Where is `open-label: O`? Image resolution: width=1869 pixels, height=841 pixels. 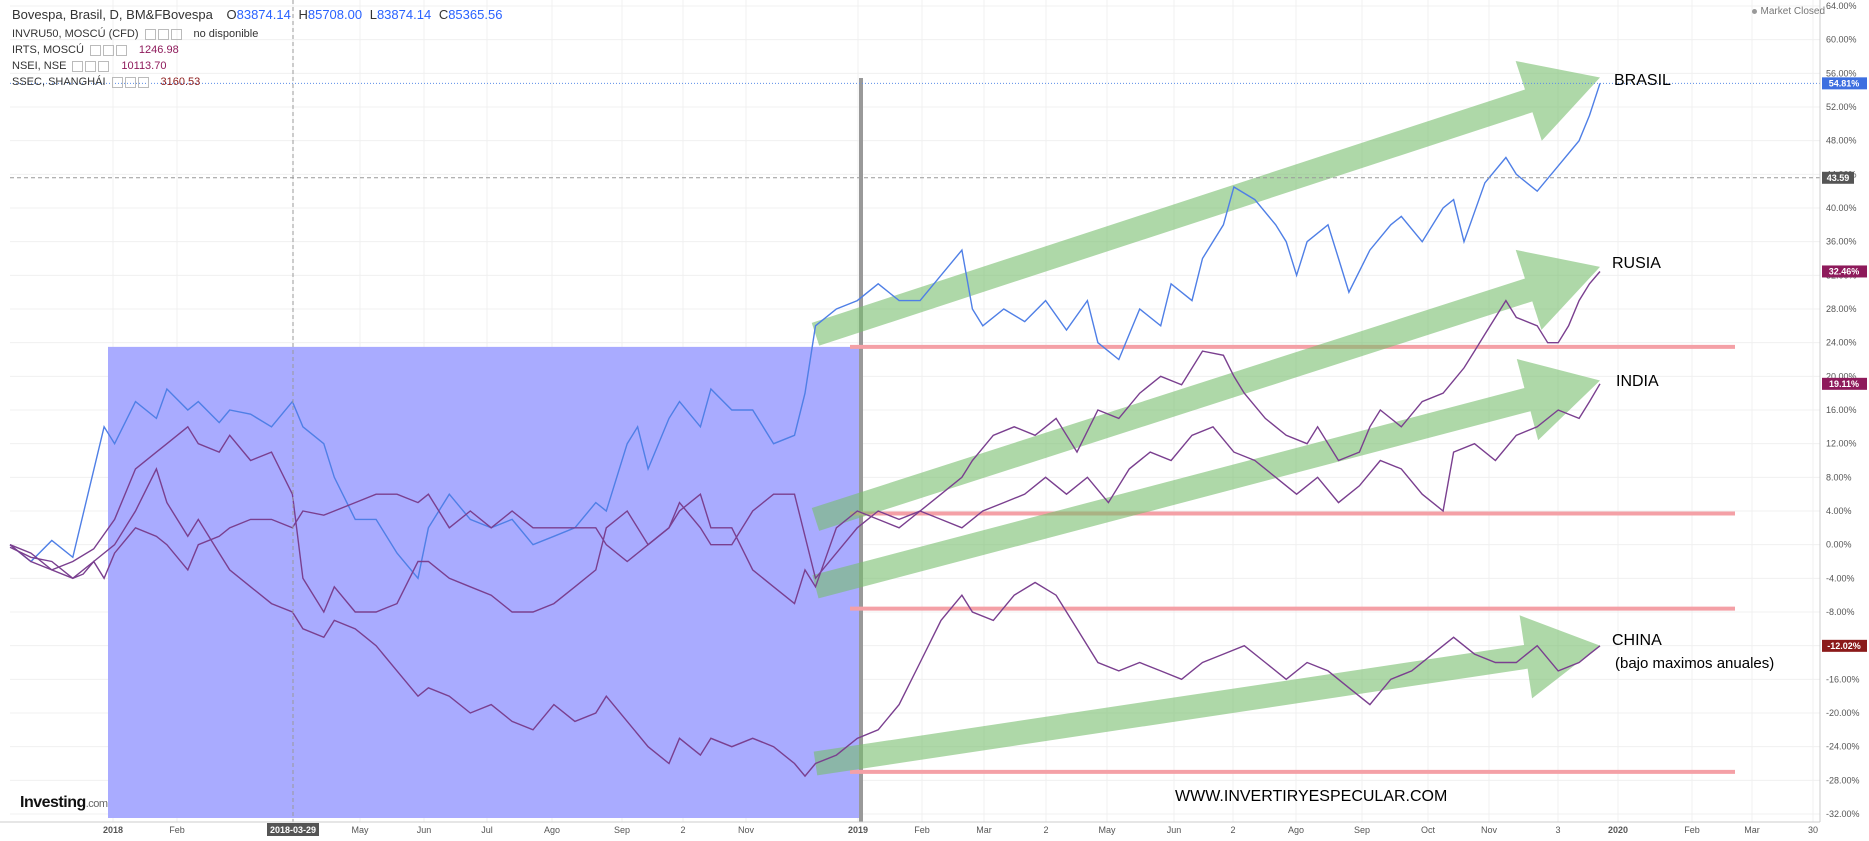
open-label: O is located at coordinates (231, 14).